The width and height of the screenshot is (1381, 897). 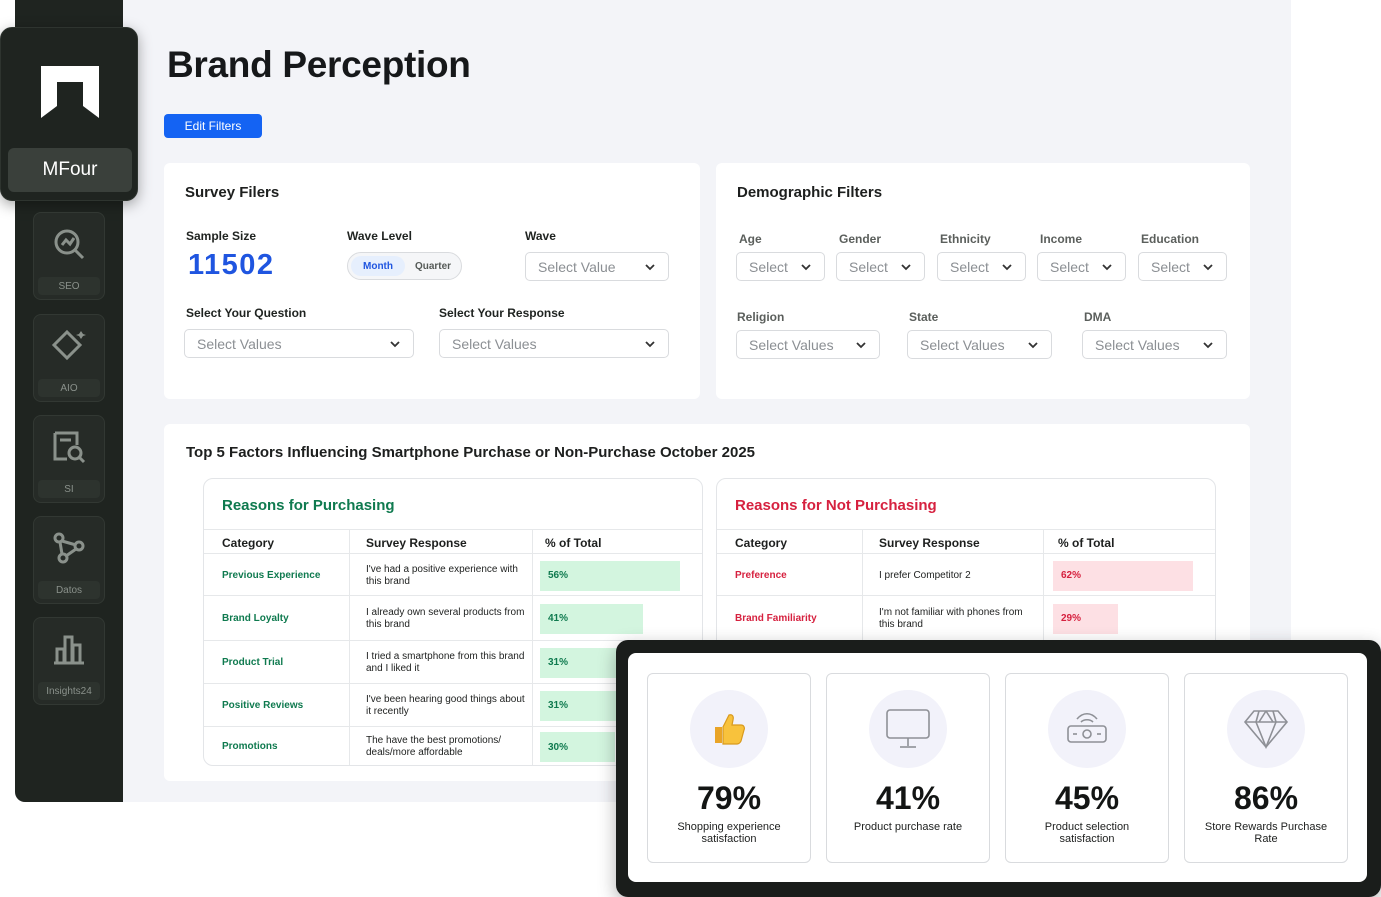 I want to click on wave-select-value: Select Value, so click(x=577, y=266).